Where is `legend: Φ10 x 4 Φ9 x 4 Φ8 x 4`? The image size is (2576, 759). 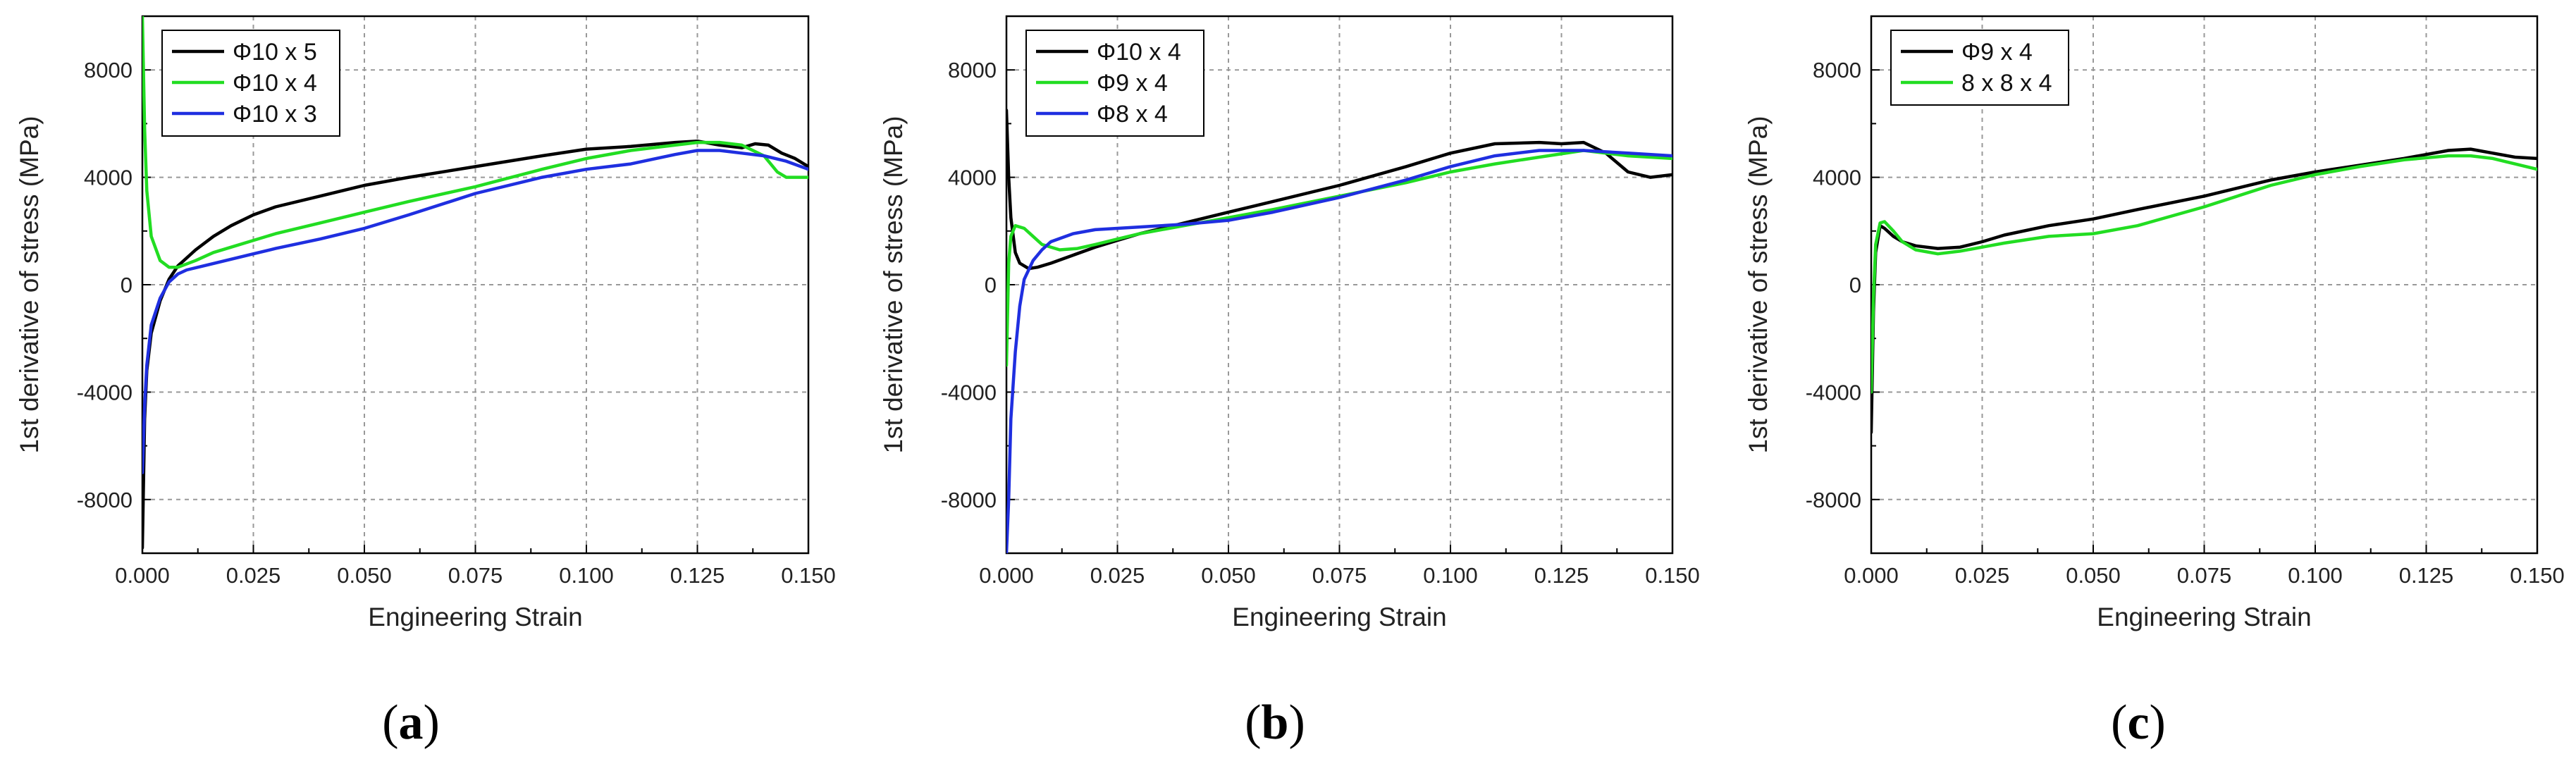
legend: Φ10 x 4 Φ9 x 4 Φ8 x 4 is located at coordinates (1114, 83).